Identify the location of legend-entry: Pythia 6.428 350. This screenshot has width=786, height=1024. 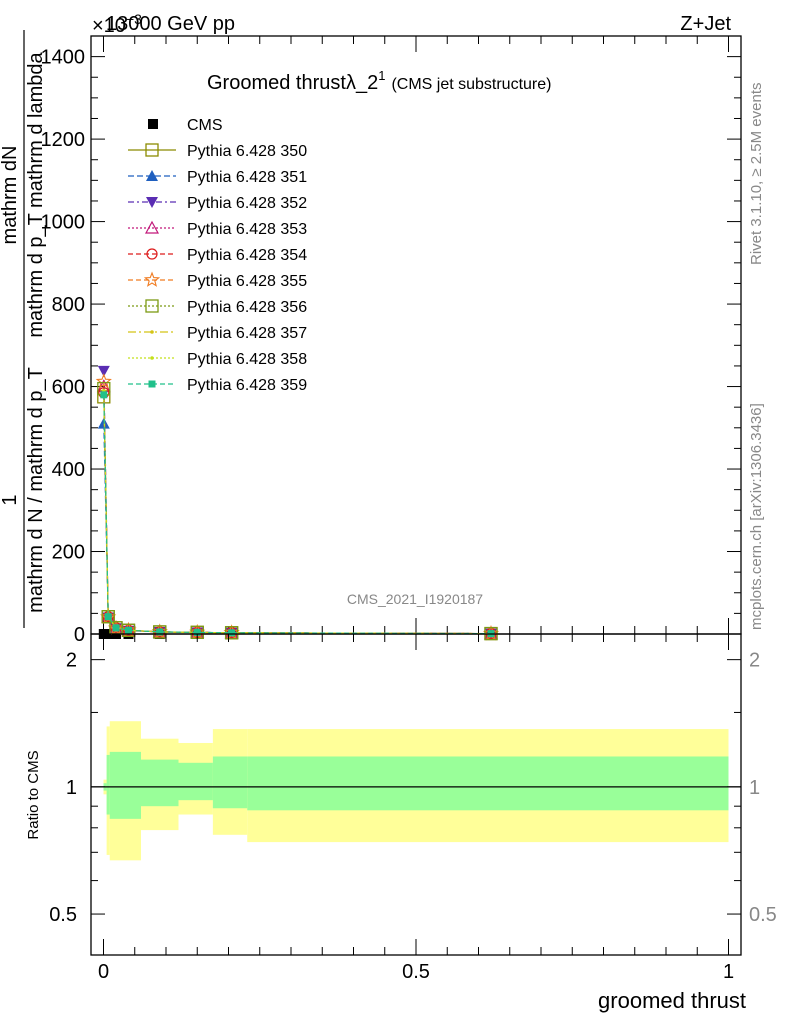
(217, 151).